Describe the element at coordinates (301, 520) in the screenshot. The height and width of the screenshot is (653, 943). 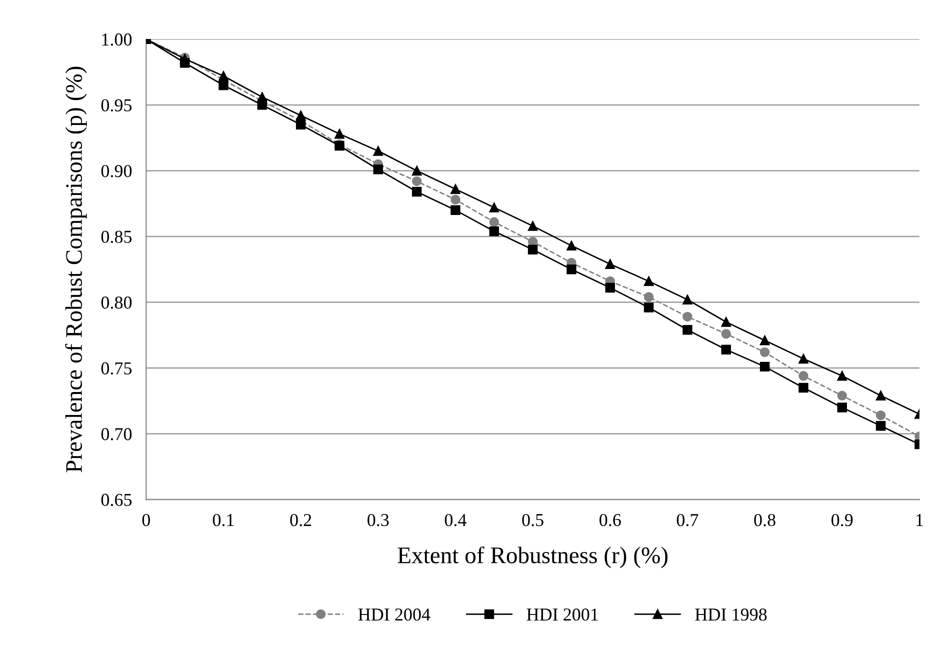
I see `x-tick-label: 0.2` at that location.